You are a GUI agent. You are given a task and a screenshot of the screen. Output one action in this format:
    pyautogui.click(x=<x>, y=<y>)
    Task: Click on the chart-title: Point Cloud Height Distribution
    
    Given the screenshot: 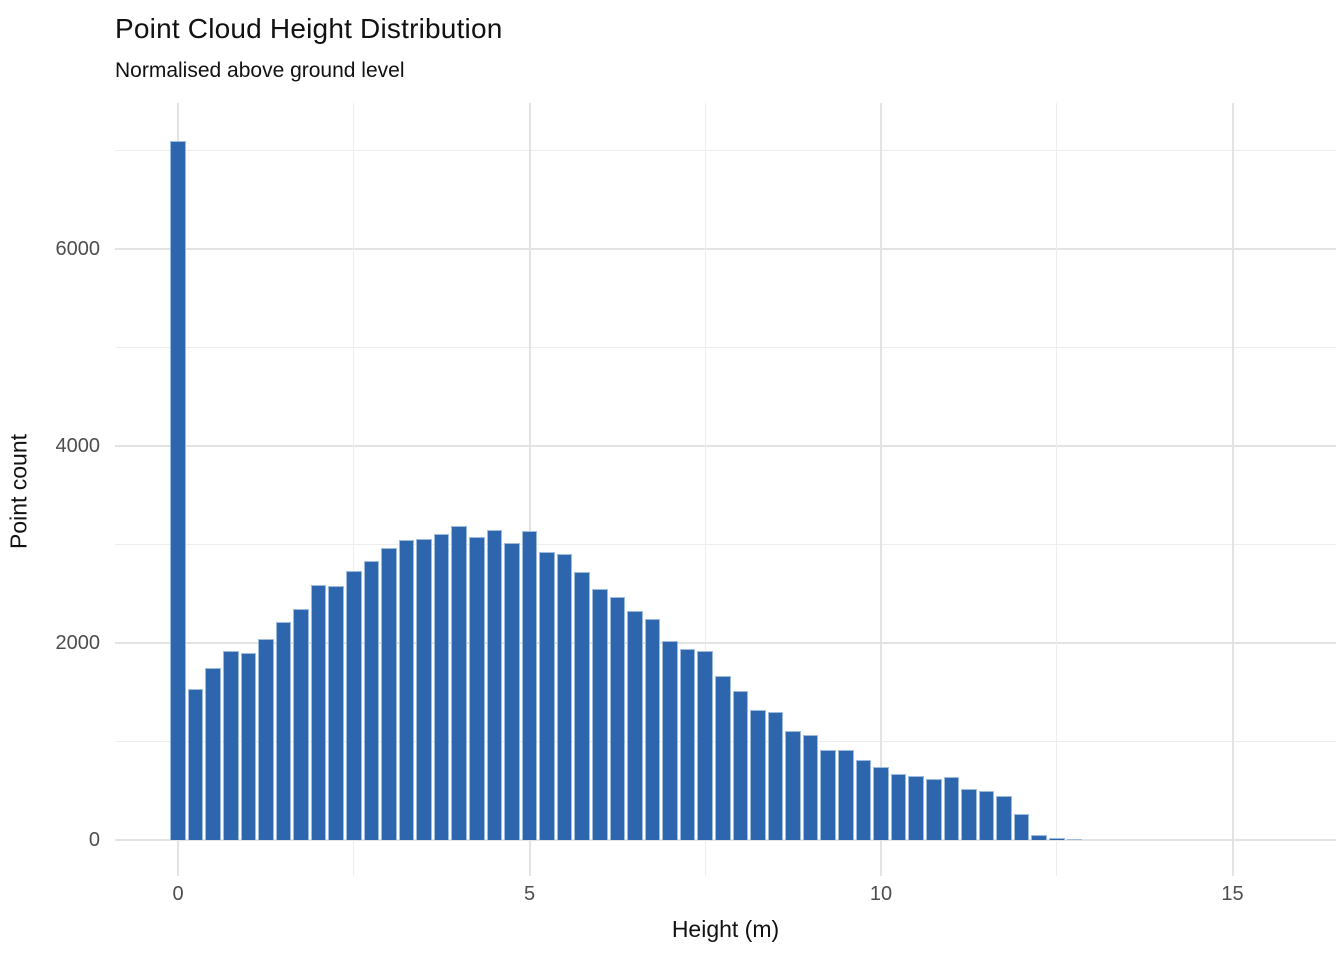 What is the action you would take?
    pyautogui.click(x=309, y=28)
    